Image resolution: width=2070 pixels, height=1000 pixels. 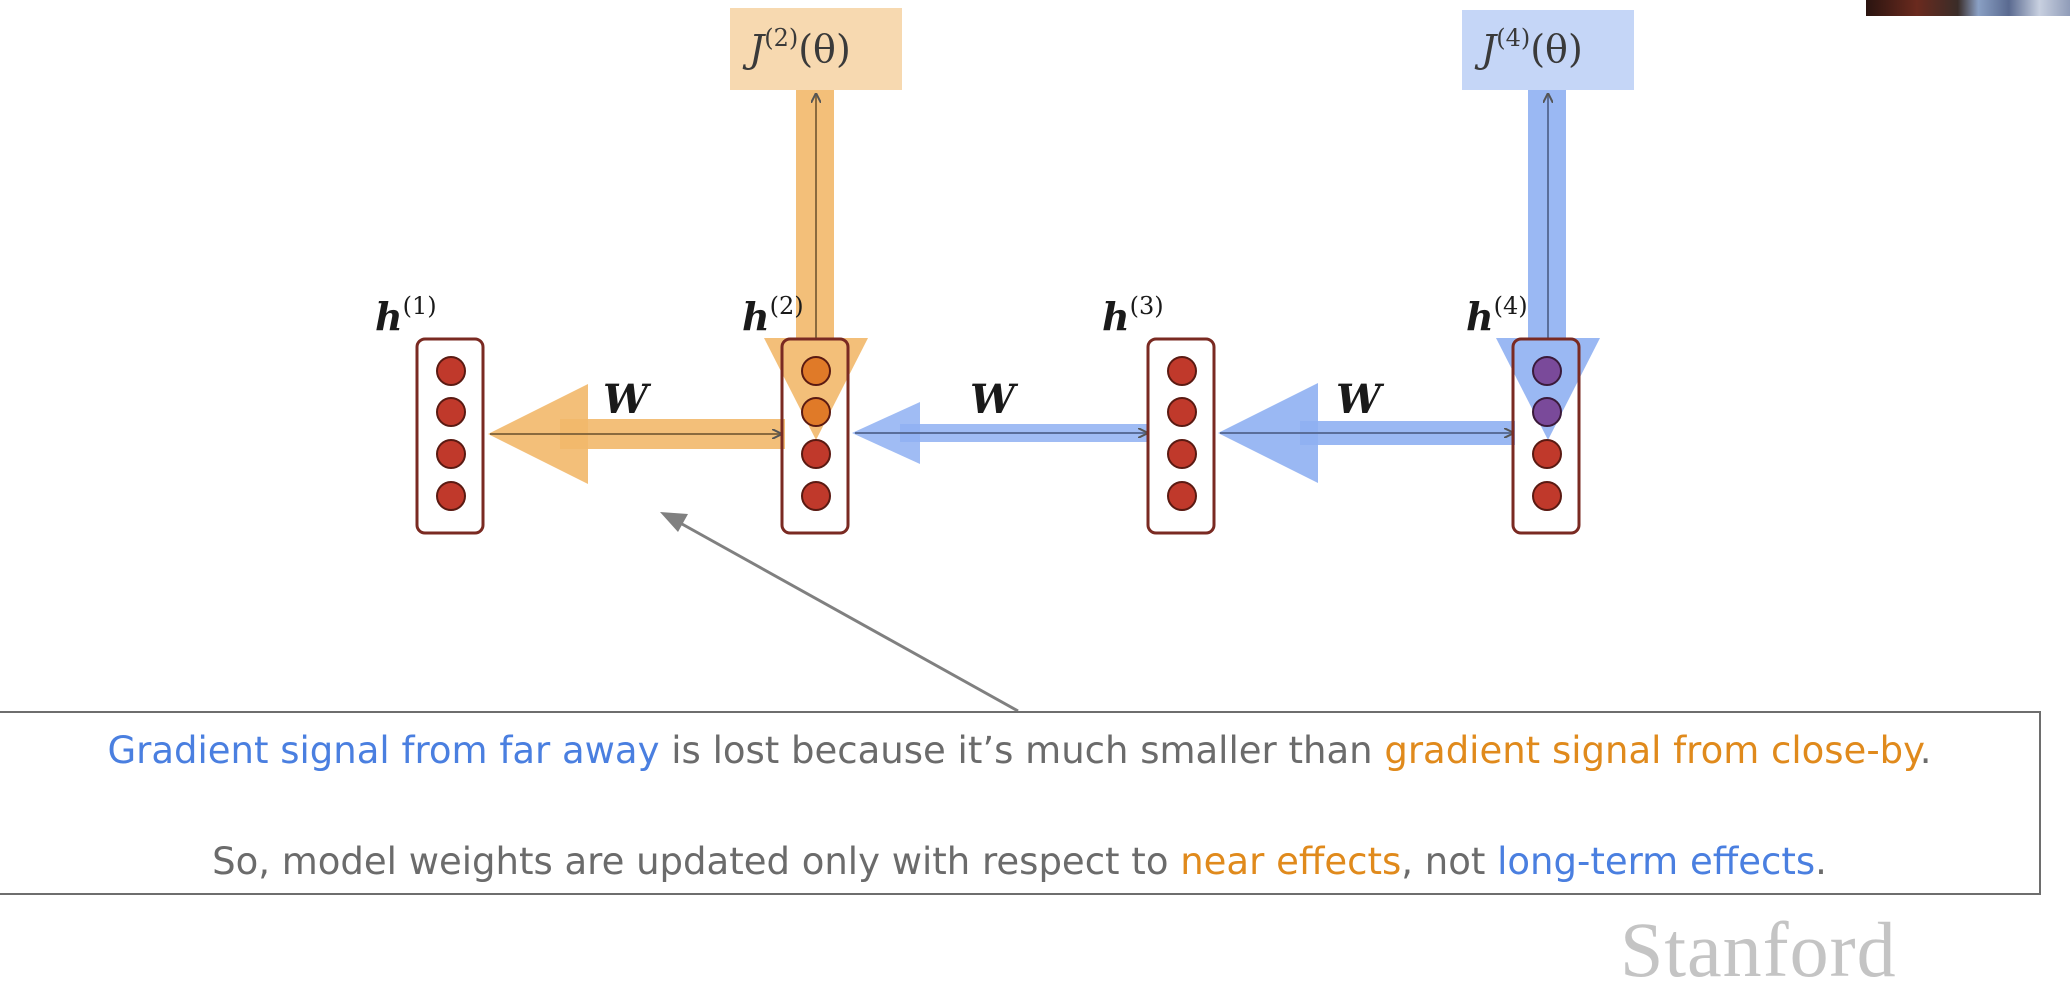 I want to click on caption-text: is lost because it’s much smaller than, so click(x=1022, y=750).